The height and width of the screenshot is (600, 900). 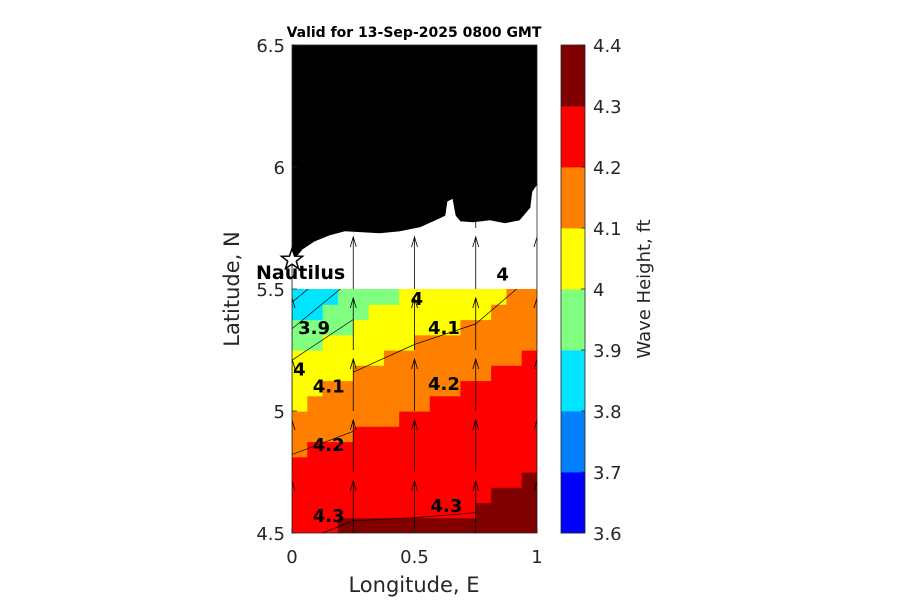 What do you see at coordinates (314, 328) in the screenshot?
I see `contour-label: 3.9` at bounding box center [314, 328].